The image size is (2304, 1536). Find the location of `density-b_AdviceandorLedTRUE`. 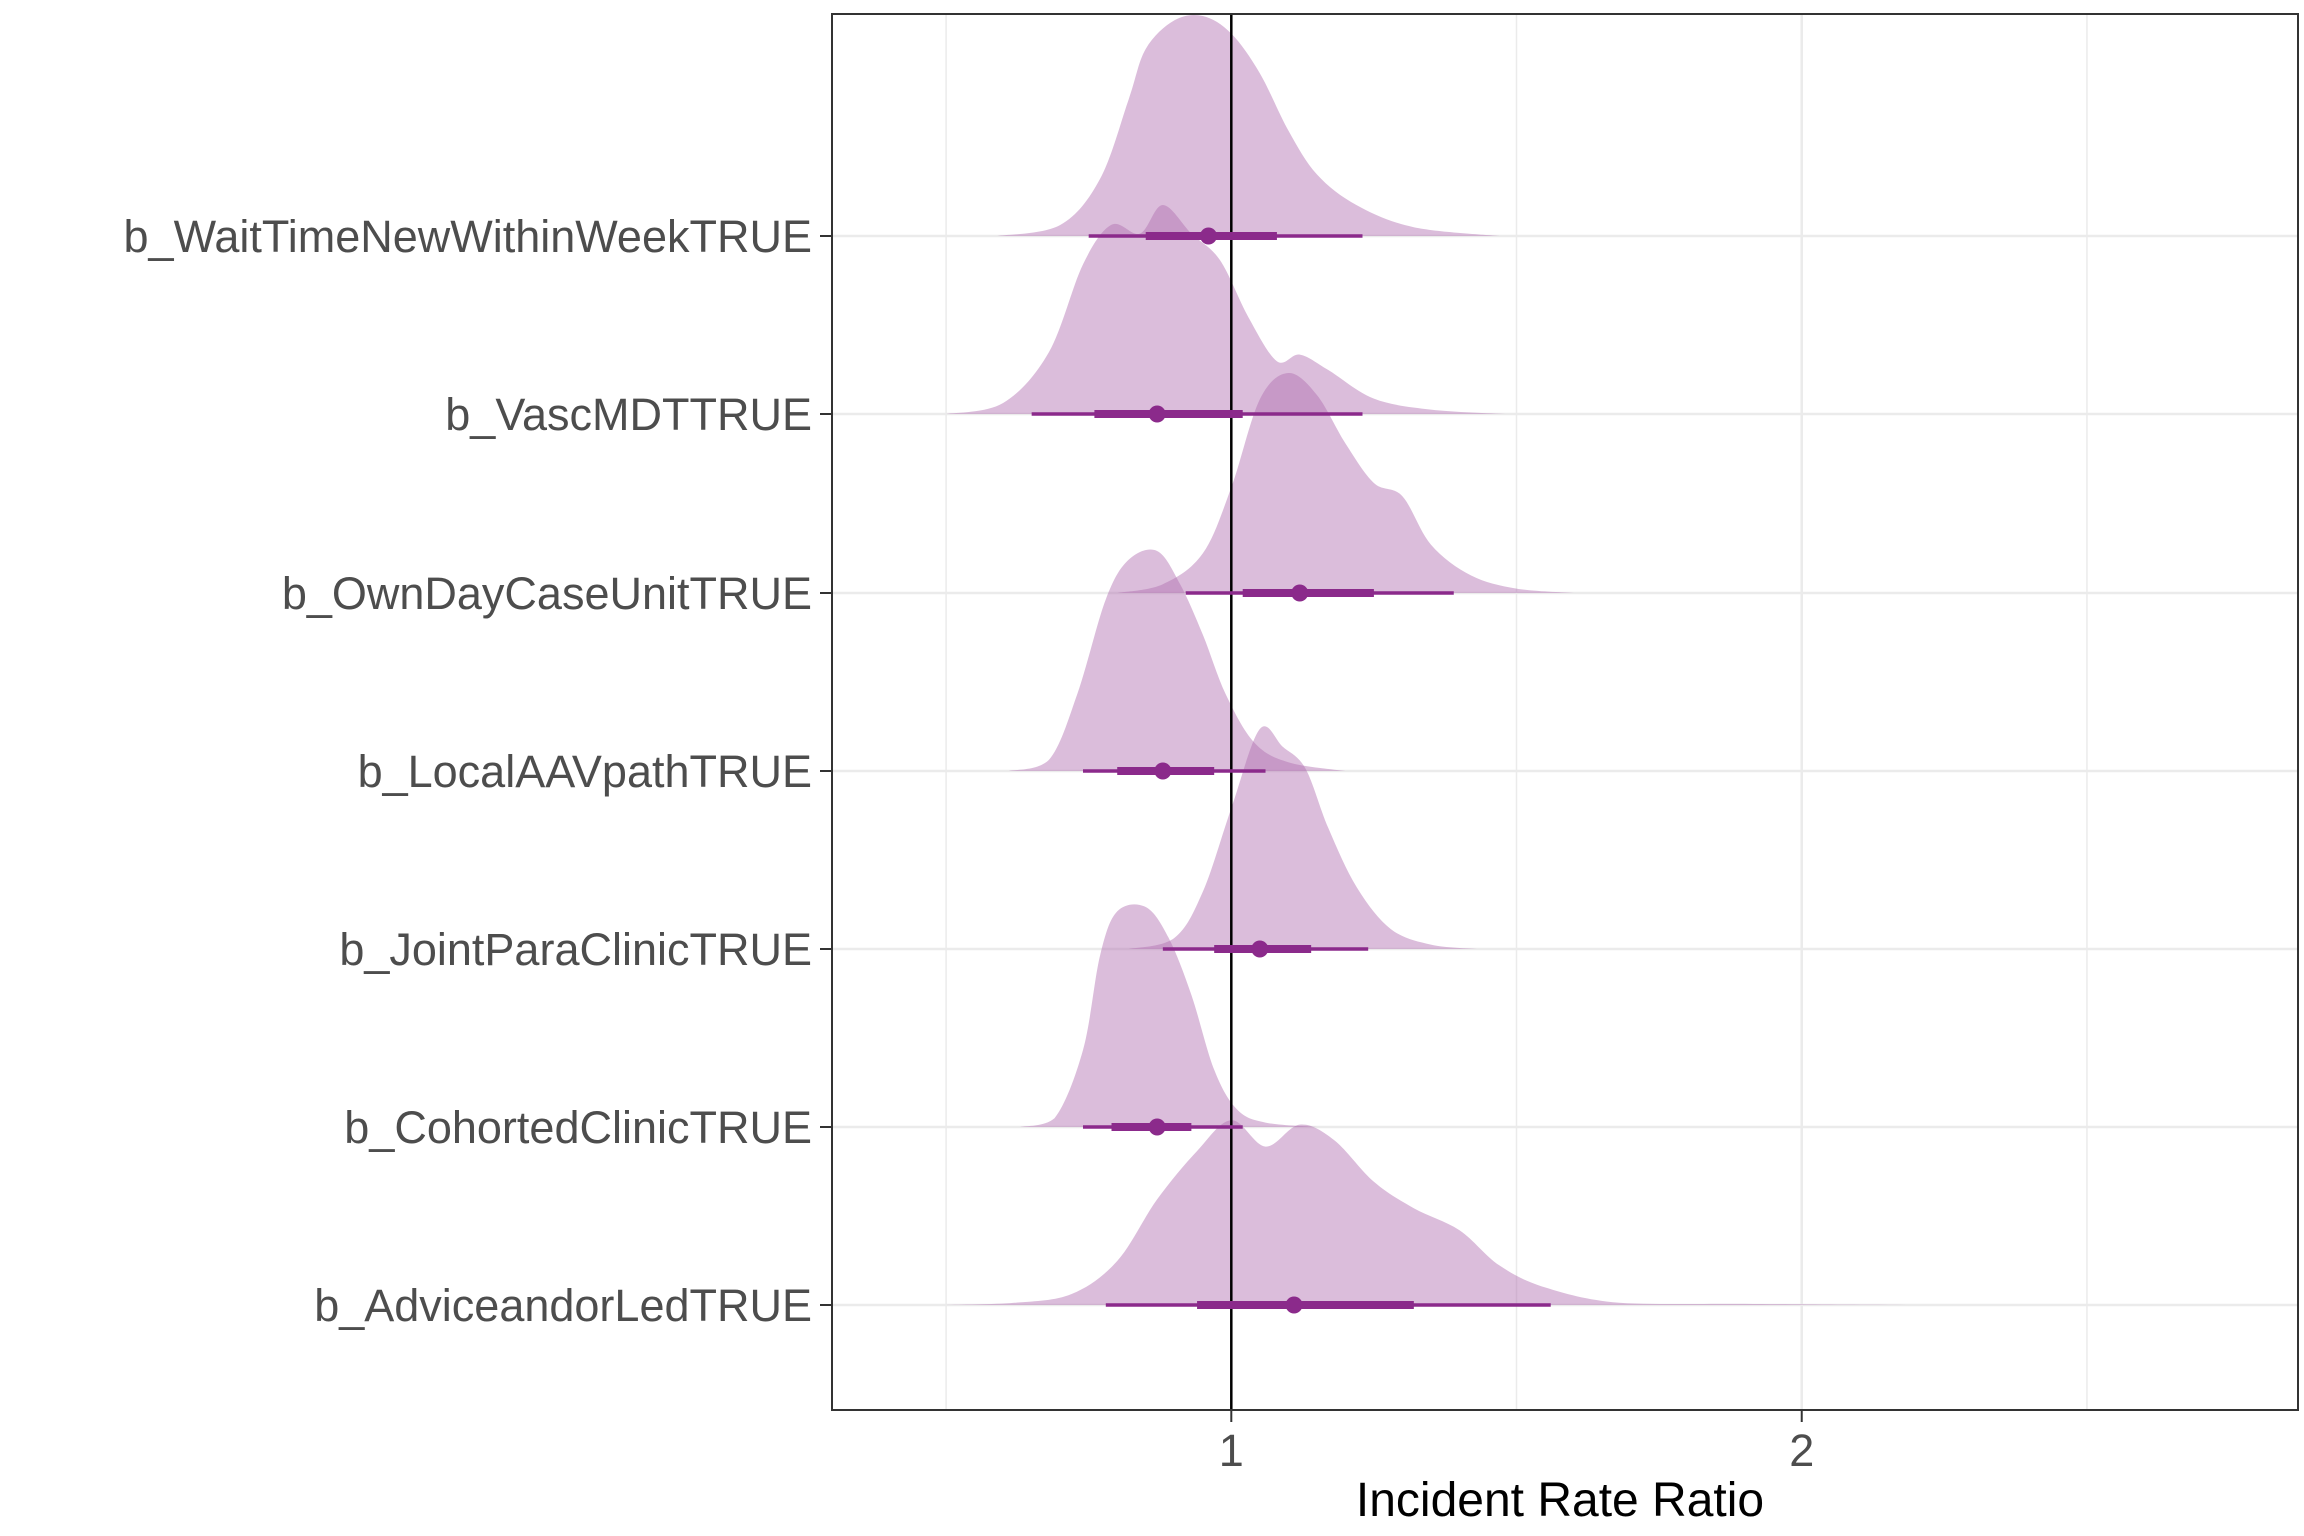

density-b_AdviceandorLedTRUE is located at coordinates (1556, 1212).